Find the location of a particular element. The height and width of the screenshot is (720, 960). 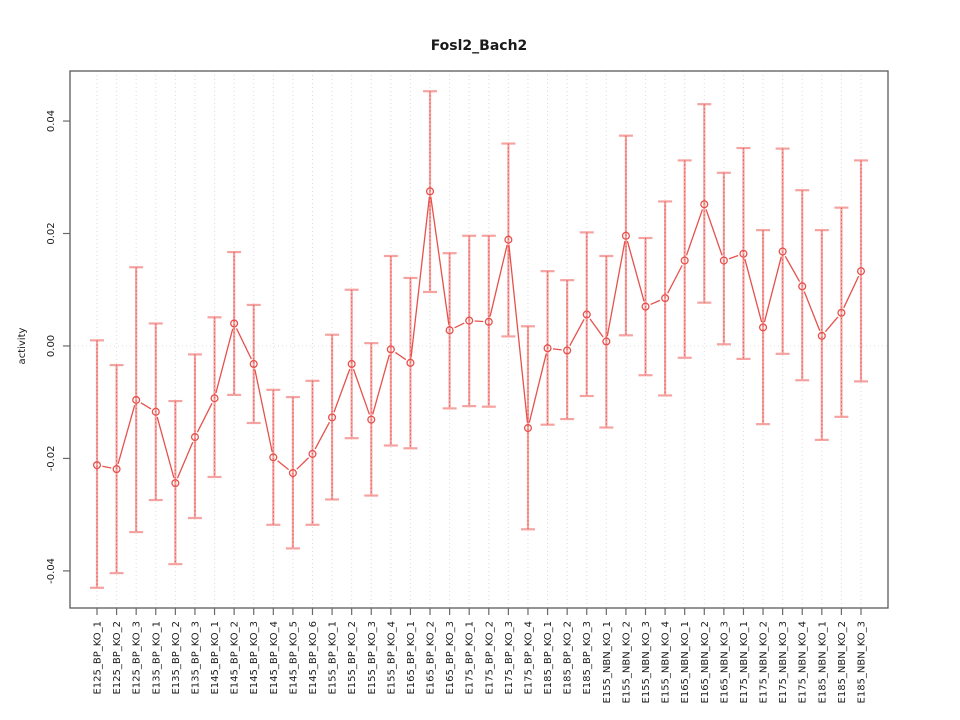

x-tick-label: E125_BP_KO_1 is located at coordinates (98, 658).